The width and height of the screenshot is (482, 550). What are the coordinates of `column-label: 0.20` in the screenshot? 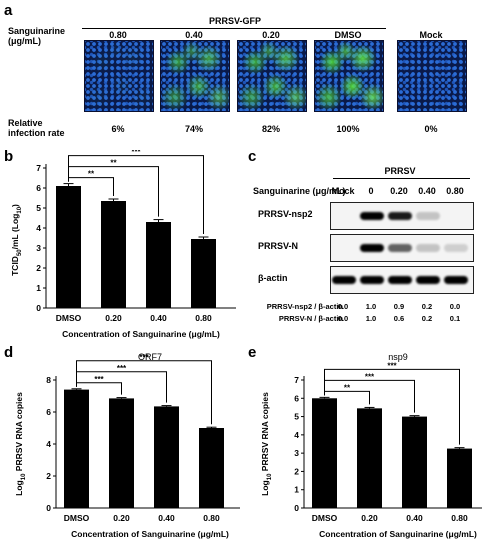 It's located at (271, 35).